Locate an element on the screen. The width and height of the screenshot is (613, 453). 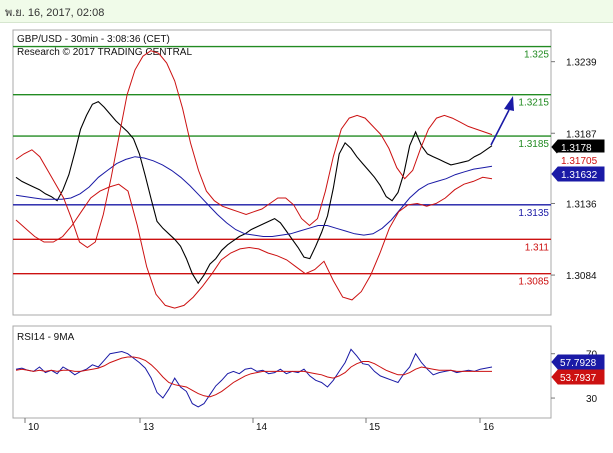
level-label: 1.3215 is located at coordinates (533, 103).